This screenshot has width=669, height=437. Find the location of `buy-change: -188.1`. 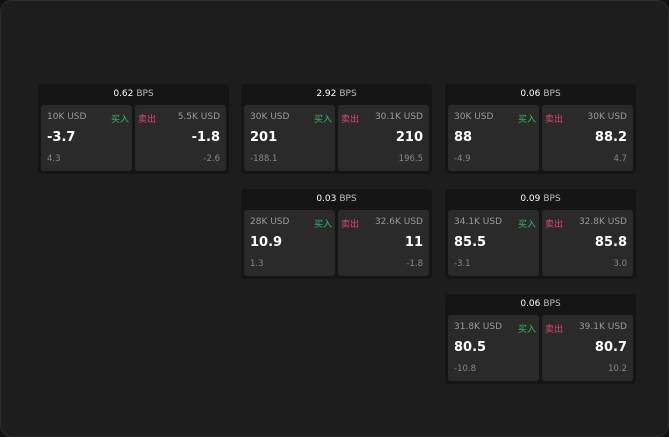

buy-change: -188.1 is located at coordinates (264, 159).